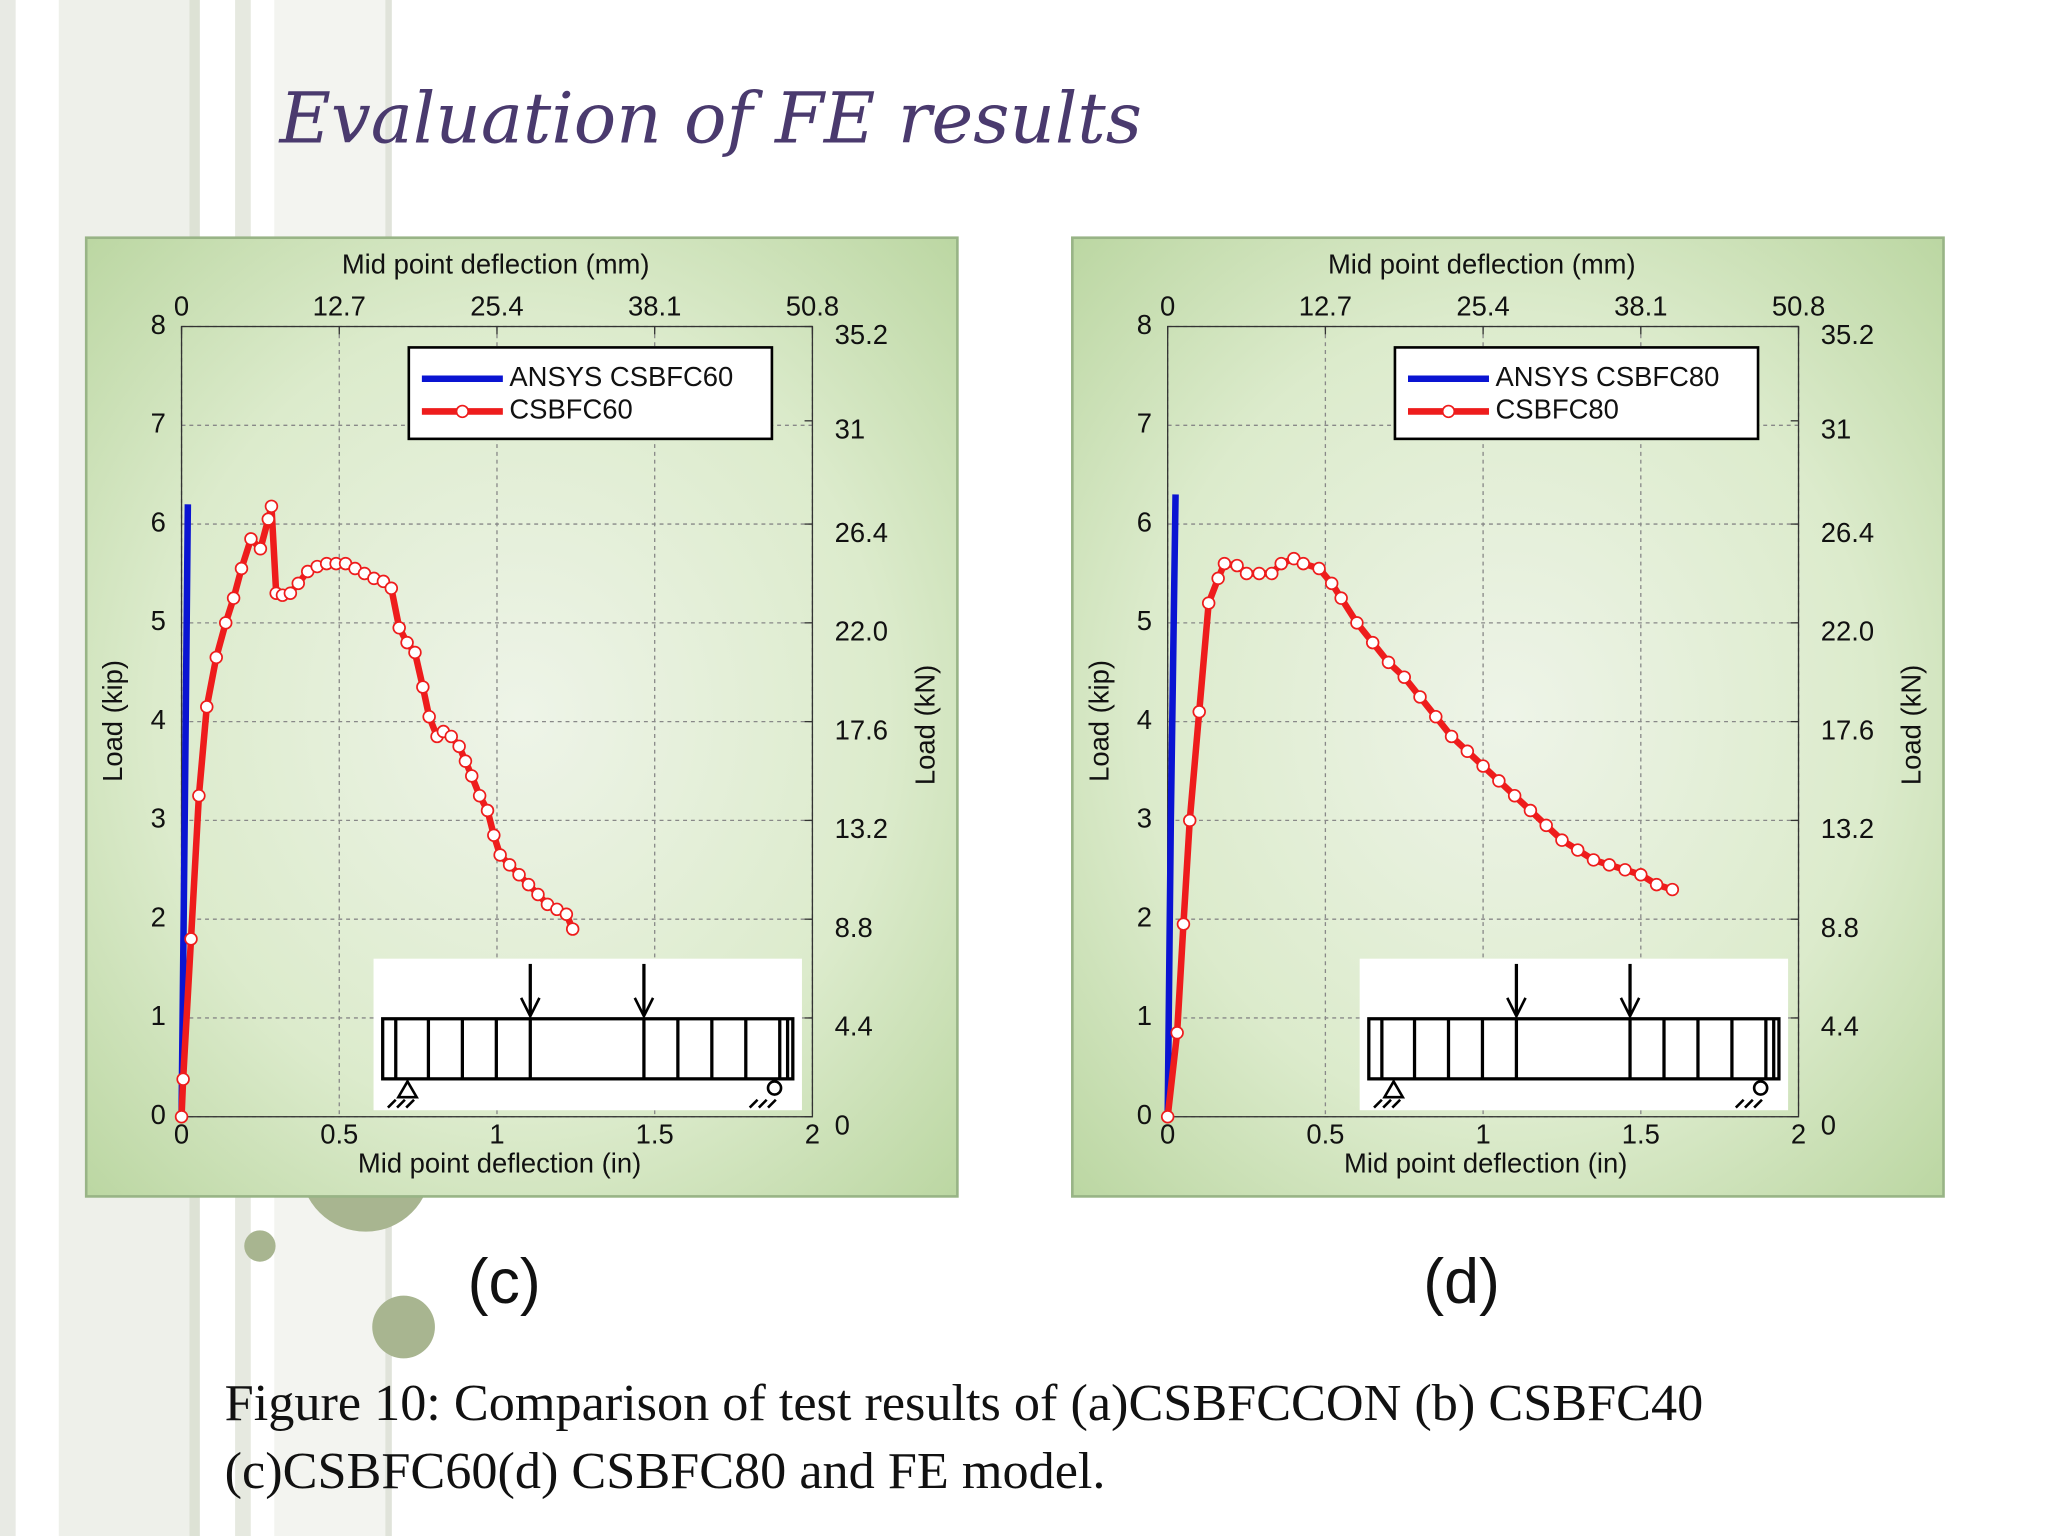 This screenshot has width=2048, height=1536. What do you see at coordinates (861, 631) in the screenshot?
I see `y2-tick-label: 22.0` at bounding box center [861, 631].